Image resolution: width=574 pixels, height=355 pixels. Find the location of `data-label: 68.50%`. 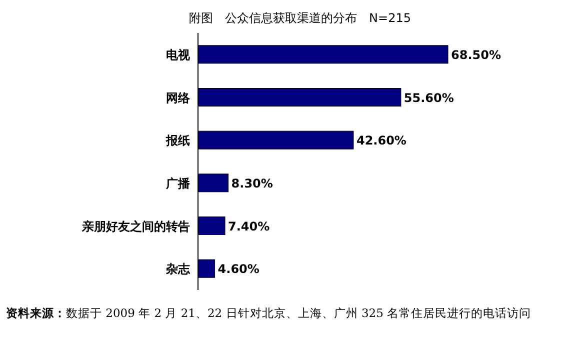

data-label: 68.50% is located at coordinates (476, 55).